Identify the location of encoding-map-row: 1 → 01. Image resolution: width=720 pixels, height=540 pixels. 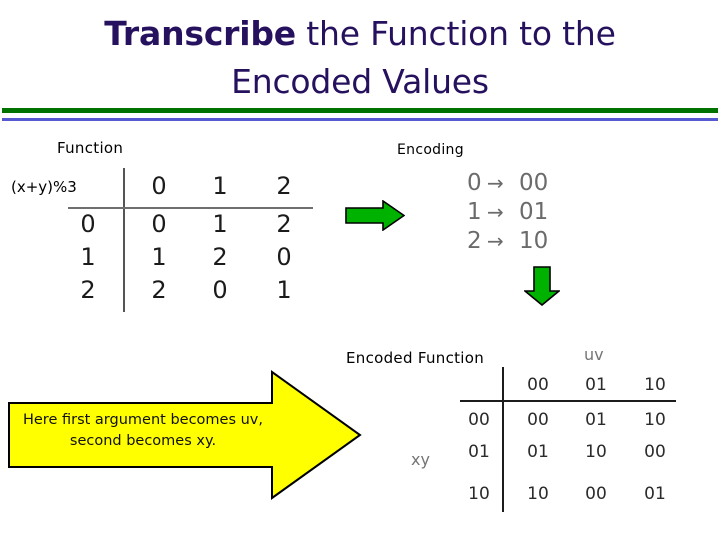
(507, 212).